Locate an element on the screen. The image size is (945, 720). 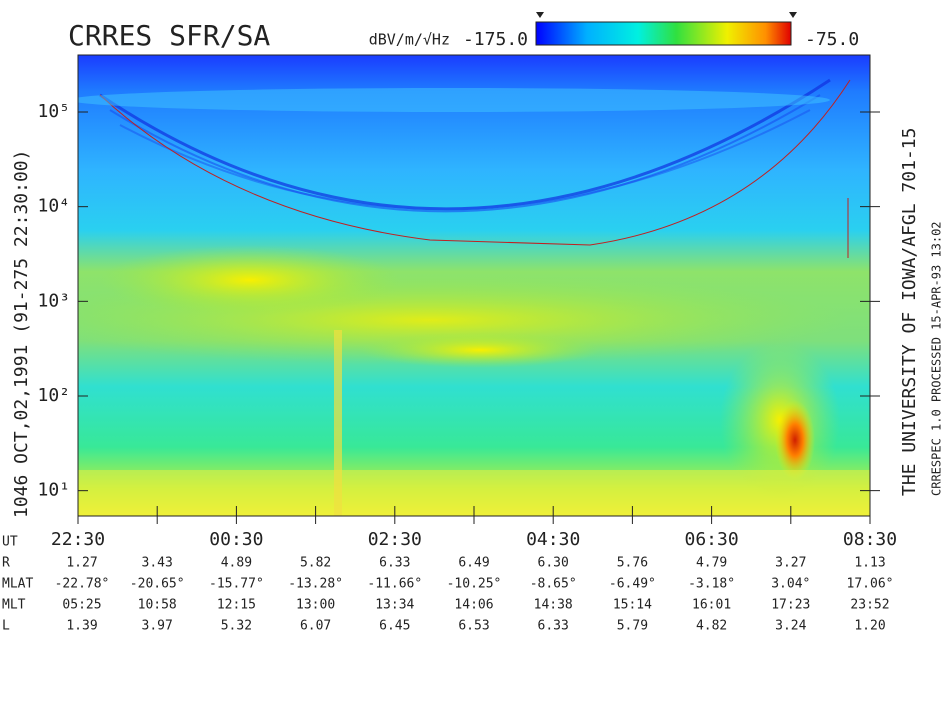
ephemeris-value: 4.89 is located at coordinates (236, 563).